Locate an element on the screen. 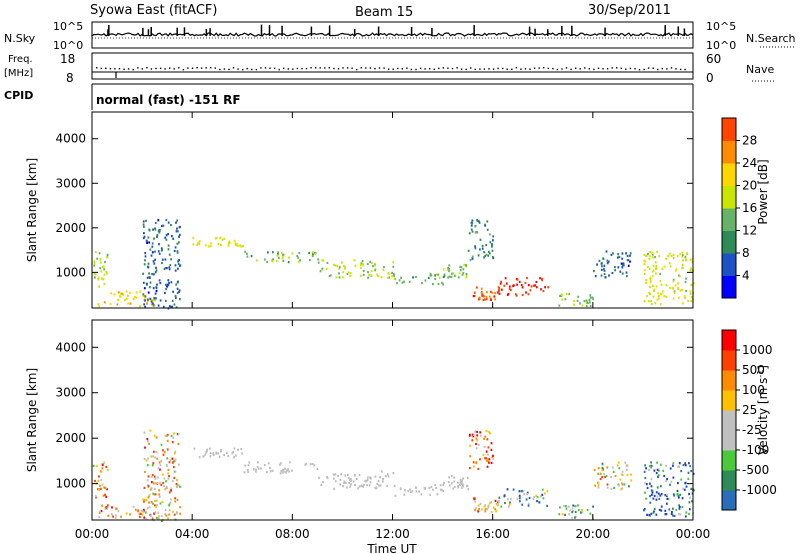 This screenshot has height=554, width=800. colorbar-tick-label: 20 is located at coordinates (749, 186).